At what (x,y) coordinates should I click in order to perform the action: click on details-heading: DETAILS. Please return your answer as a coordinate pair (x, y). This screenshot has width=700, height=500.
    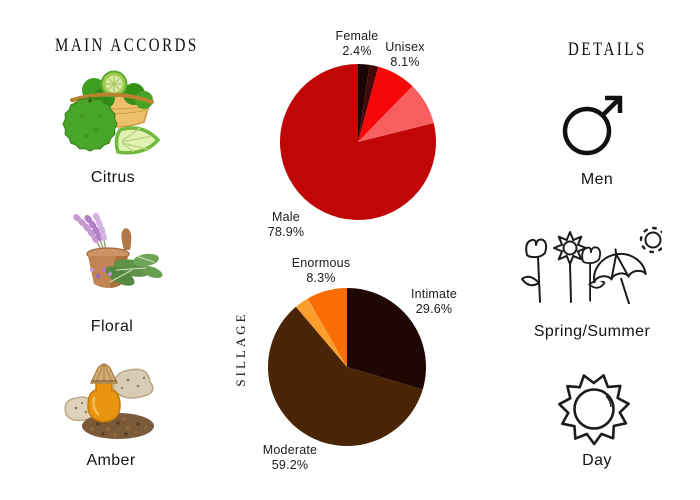
    Looking at the image, I should click on (607, 50).